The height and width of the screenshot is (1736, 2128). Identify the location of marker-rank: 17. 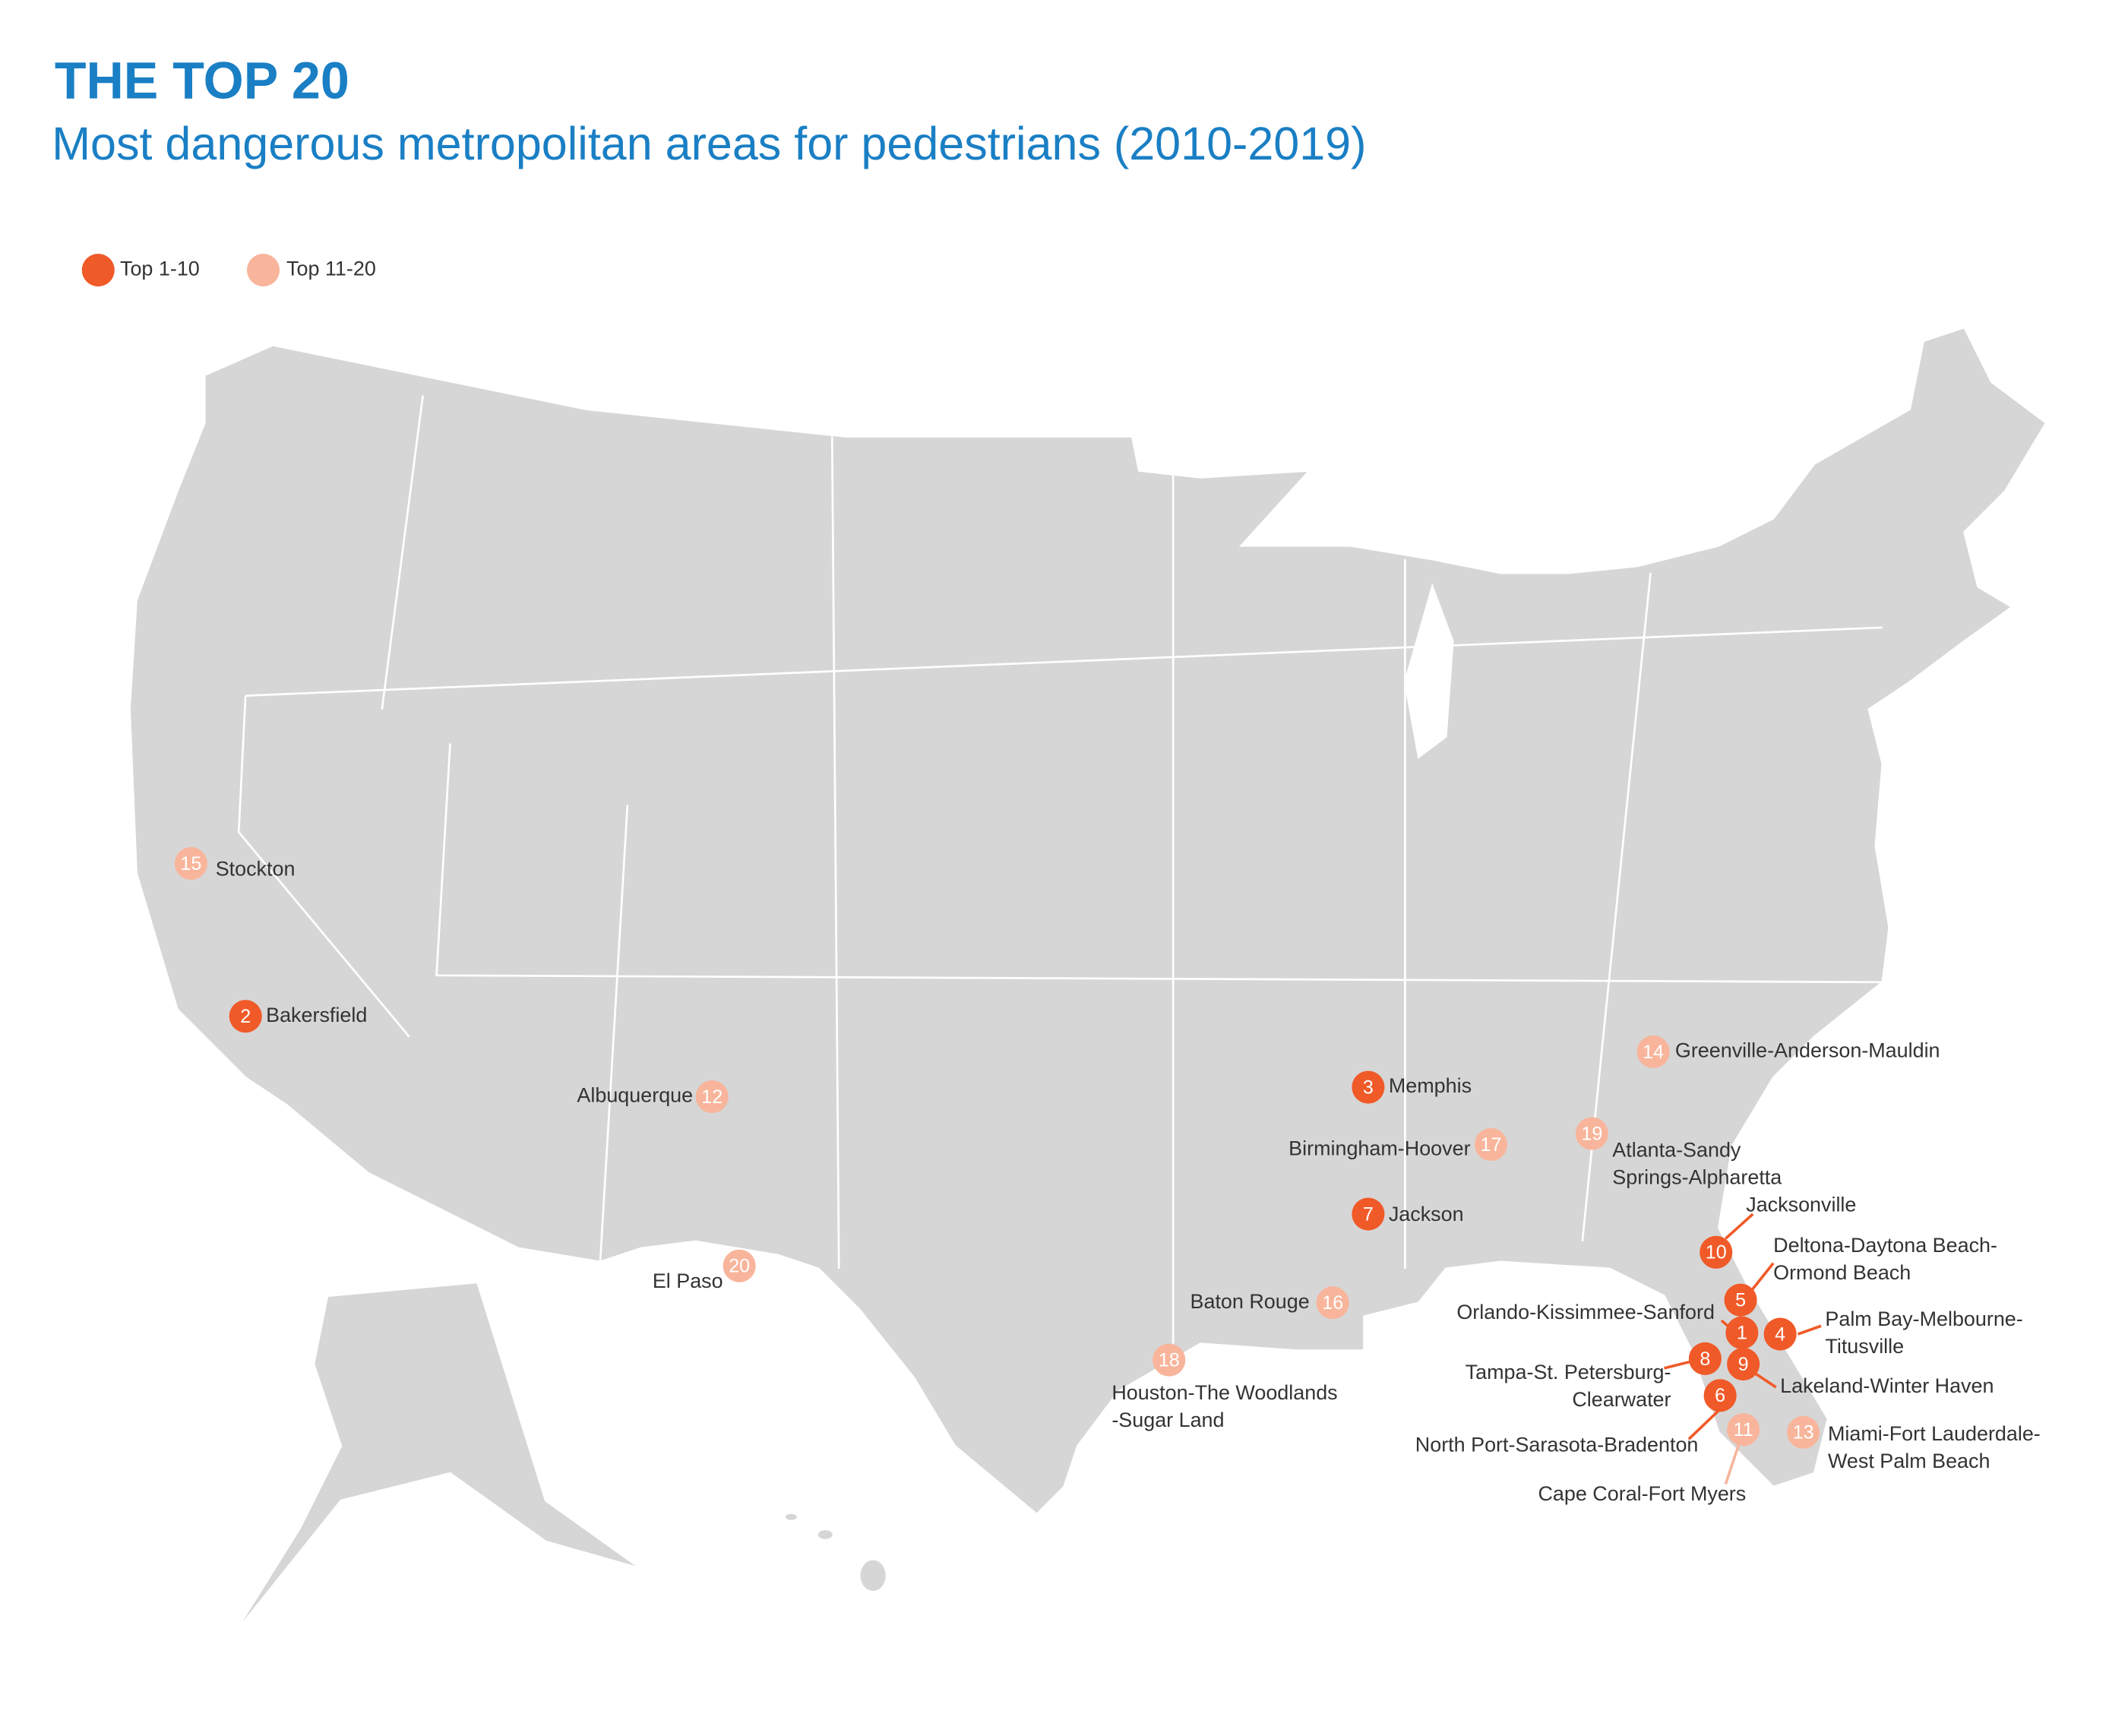
(1491, 1145).